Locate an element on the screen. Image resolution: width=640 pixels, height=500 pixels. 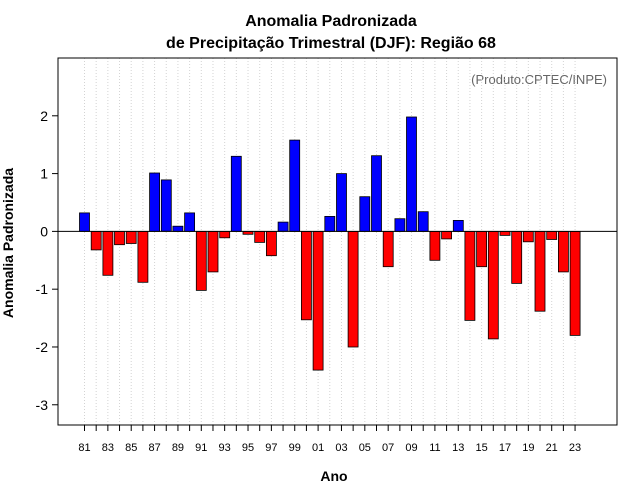
x-tick-label: 07 is located at coordinates (388, 448).